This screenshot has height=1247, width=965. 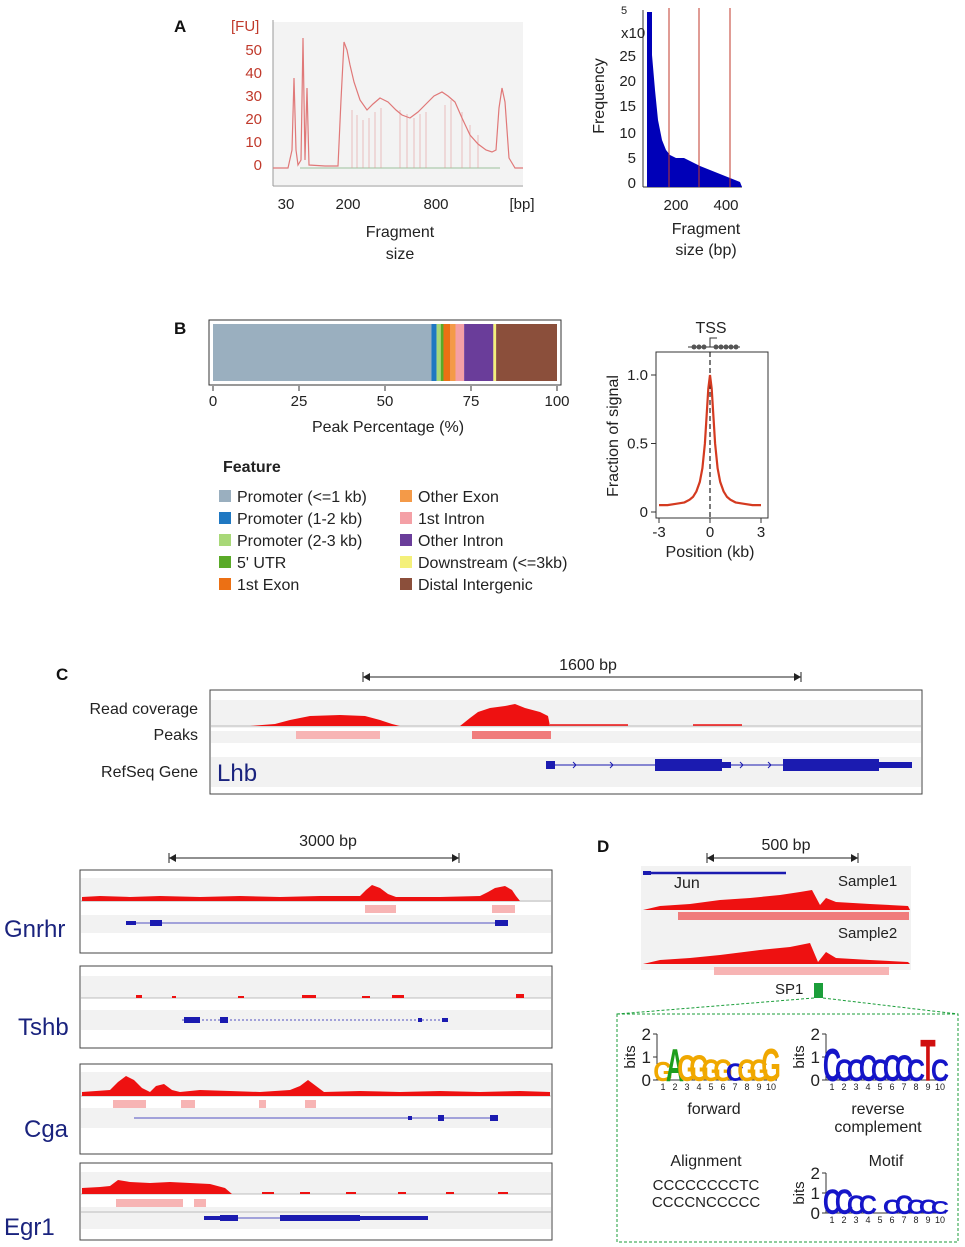 What do you see at coordinates (658, 532) in the screenshot?
I see `tss-x-tick-0: -3` at bounding box center [658, 532].